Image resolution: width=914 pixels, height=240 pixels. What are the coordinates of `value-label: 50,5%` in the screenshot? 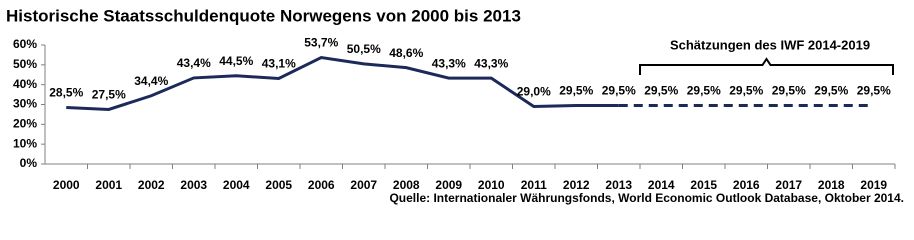 It's located at (364, 49).